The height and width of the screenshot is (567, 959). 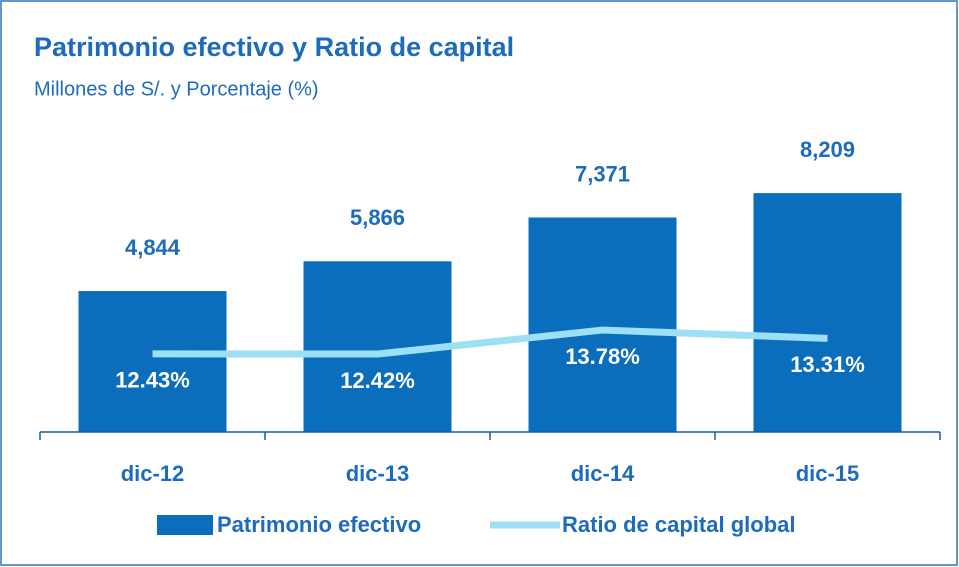 What do you see at coordinates (828, 473) in the screenshot?
I see `x-tick-label: dic-15` at bounding box center [828, 473].